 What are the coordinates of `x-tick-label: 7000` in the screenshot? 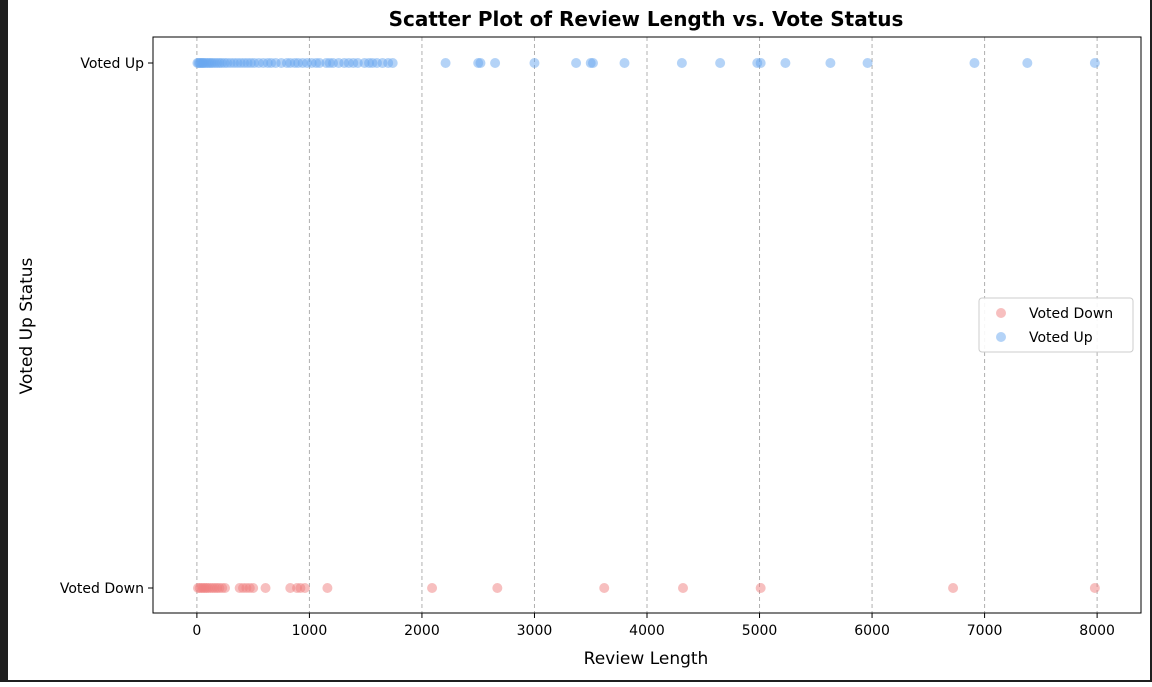 It's located at (985, 631).